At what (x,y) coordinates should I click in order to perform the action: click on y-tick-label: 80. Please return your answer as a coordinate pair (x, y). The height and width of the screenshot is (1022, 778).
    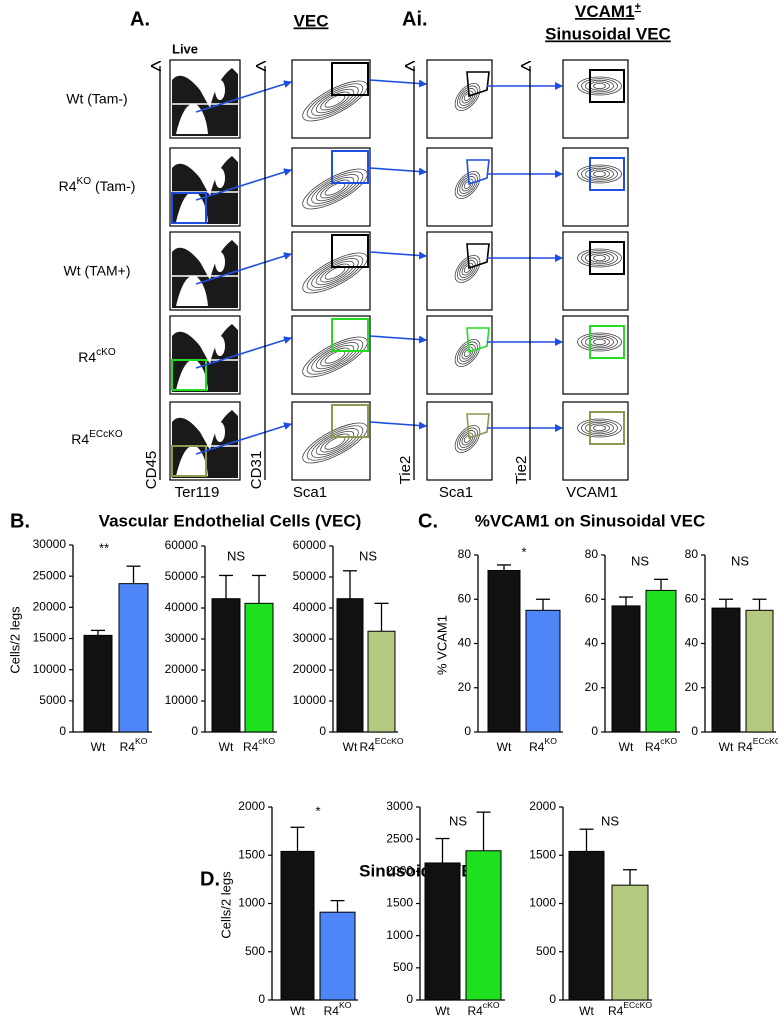
    Looking at the image, I should click on (592, 554).